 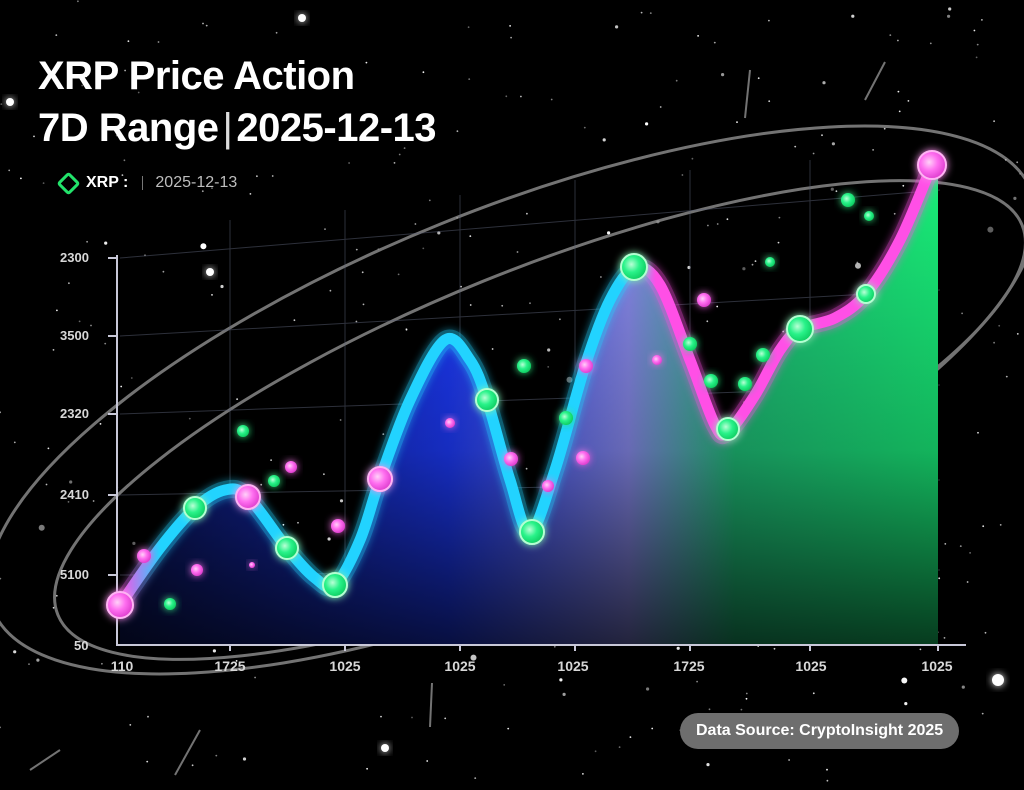 I want to click on chart-title: XRP Price Action 7D Range | 2025-12-13, so click(x=237, y=102).